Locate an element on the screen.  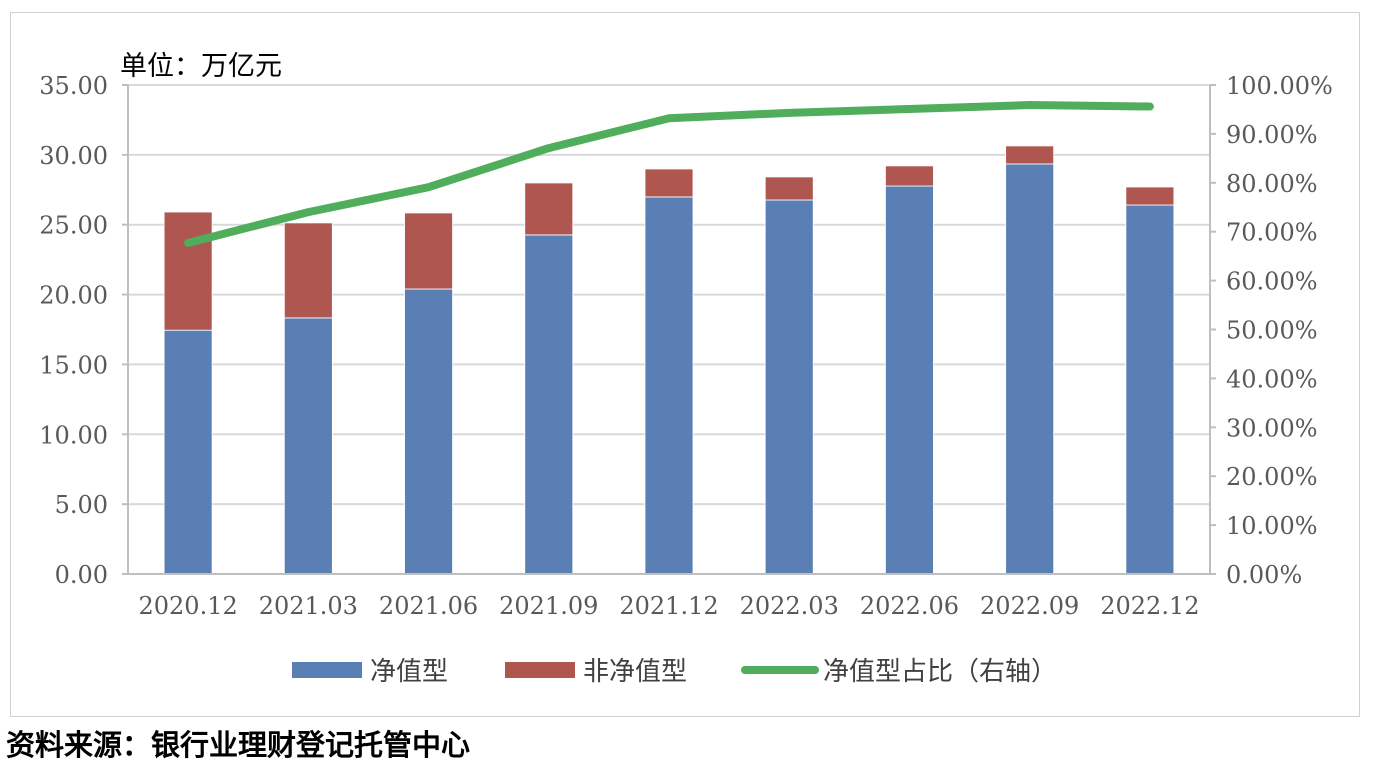
x-tick-label: 2022.09 is located at coordinates (1029, 606).